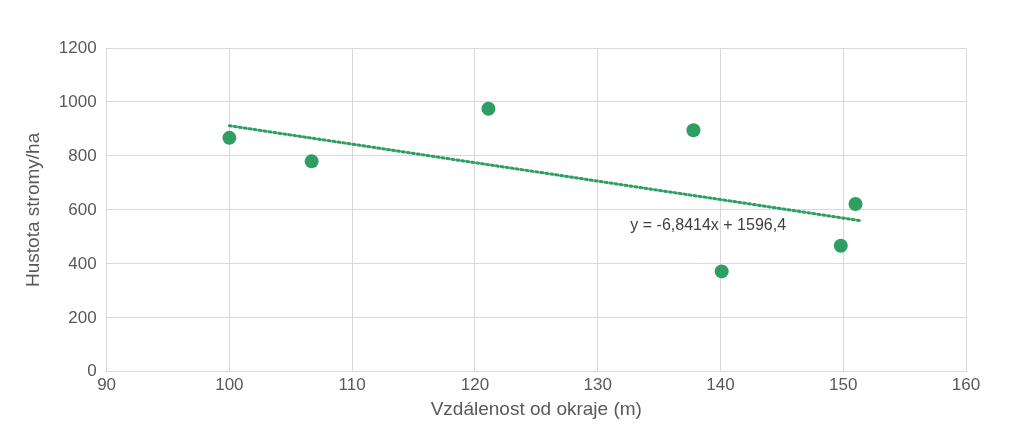  What do you see at coordinates (32, 209) in the screenshot?
I see `y-axis-title: Hustota stromy/ha` at bounding box center [32, 209].